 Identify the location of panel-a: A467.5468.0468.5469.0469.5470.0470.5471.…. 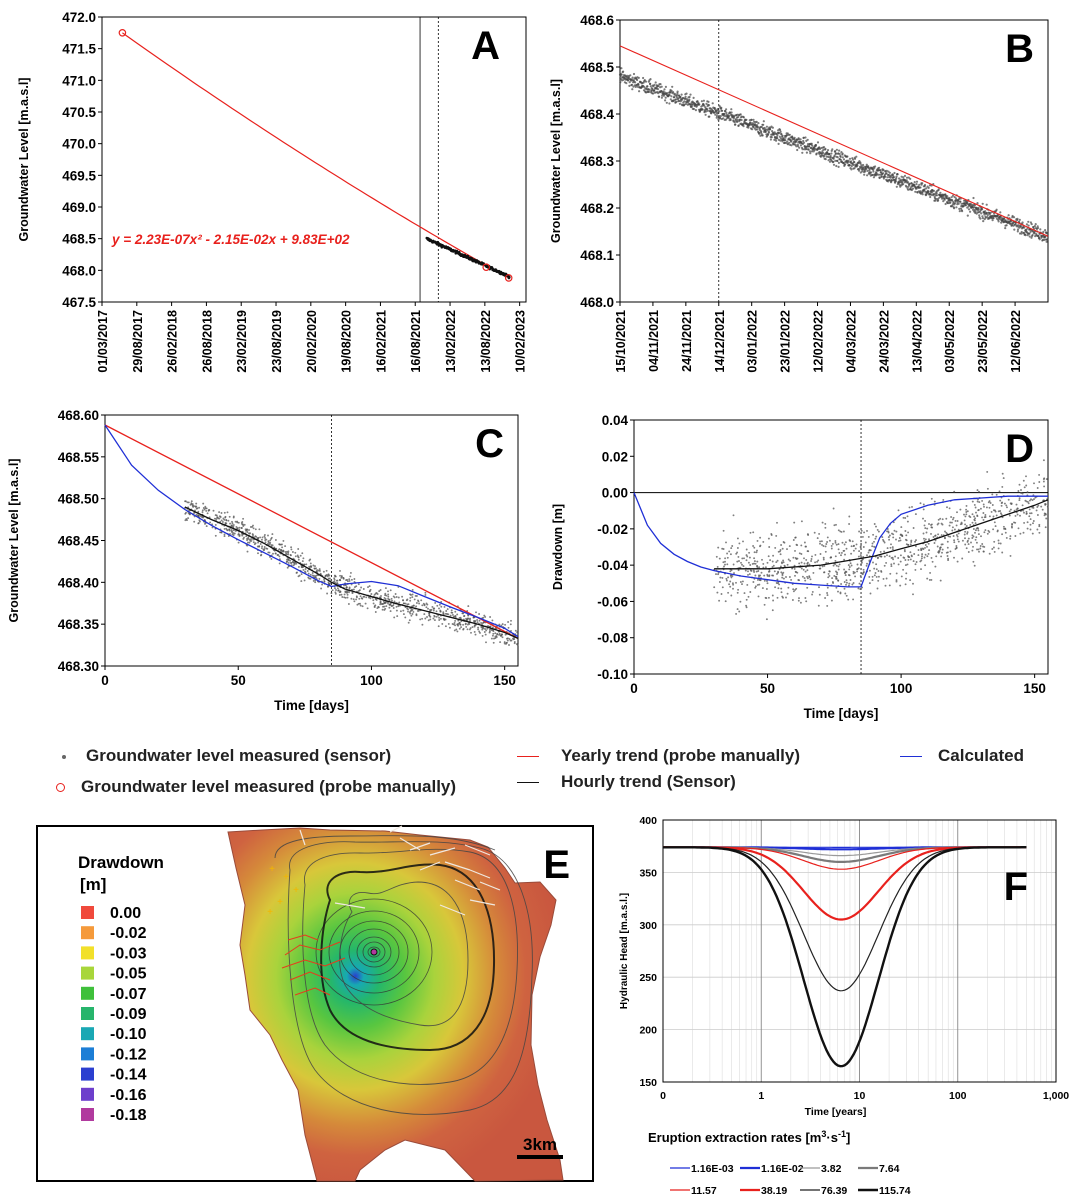
(272, 191).